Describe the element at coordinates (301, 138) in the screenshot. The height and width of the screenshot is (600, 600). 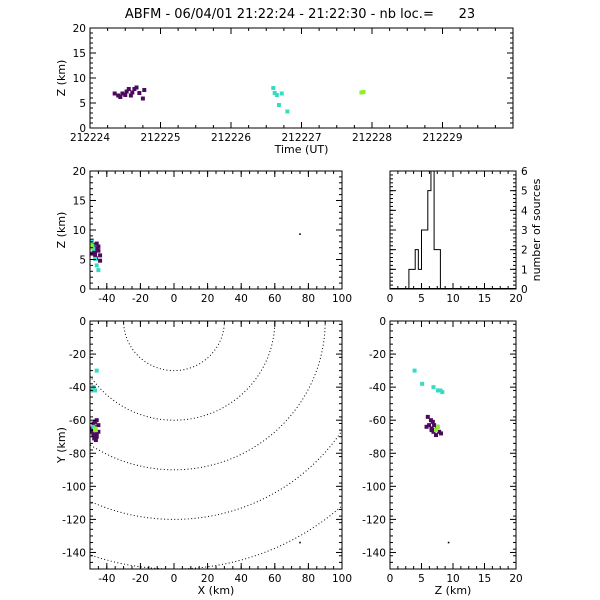
I see `x-tick-label: 212227` at that location.